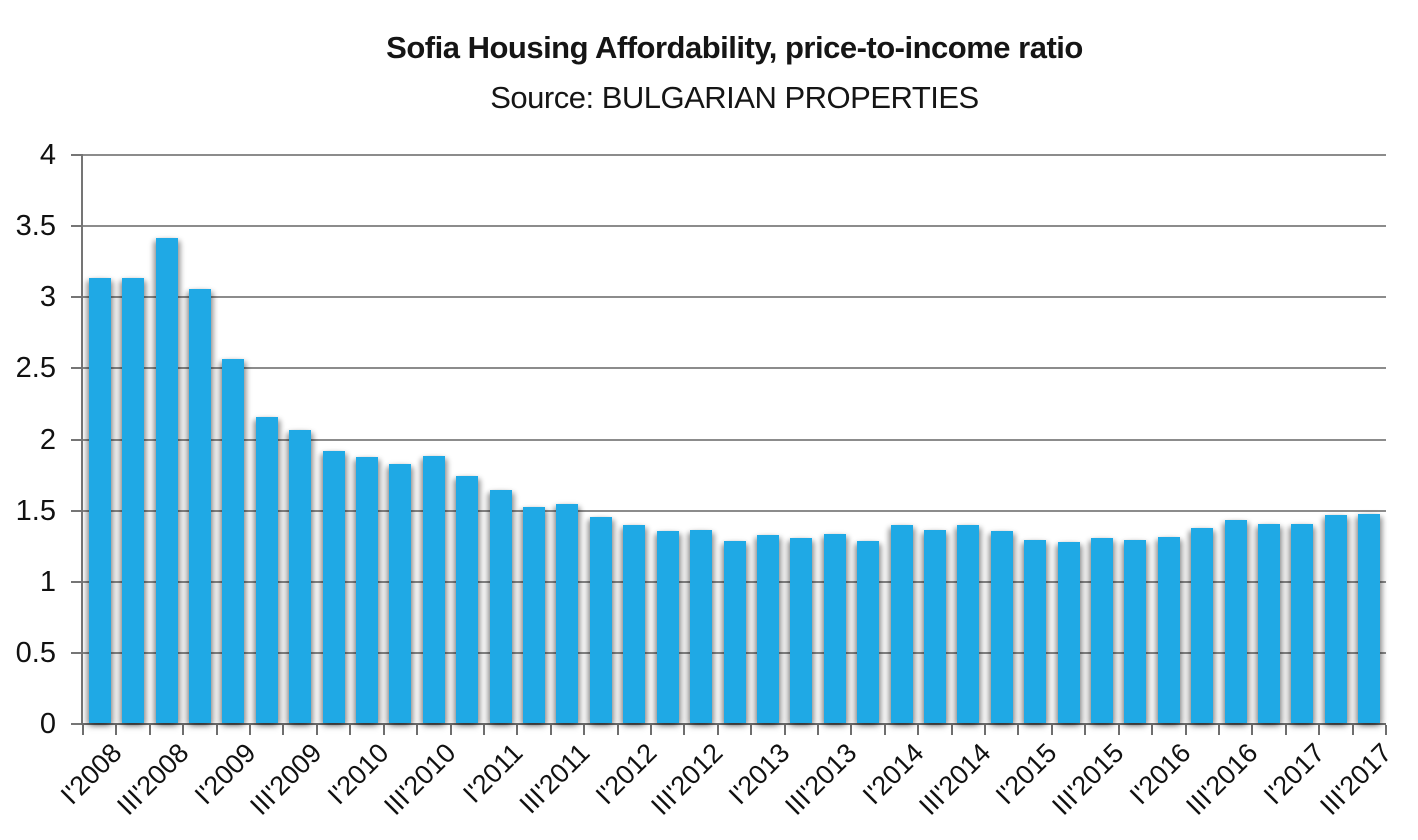 Image resolution: width=1418 pixels, height=840 pixels. What do you see at coordinates (1222, 779) in the screenshot?
I see `x-axis-label: III'2016` at bounding box center [1222, 779].